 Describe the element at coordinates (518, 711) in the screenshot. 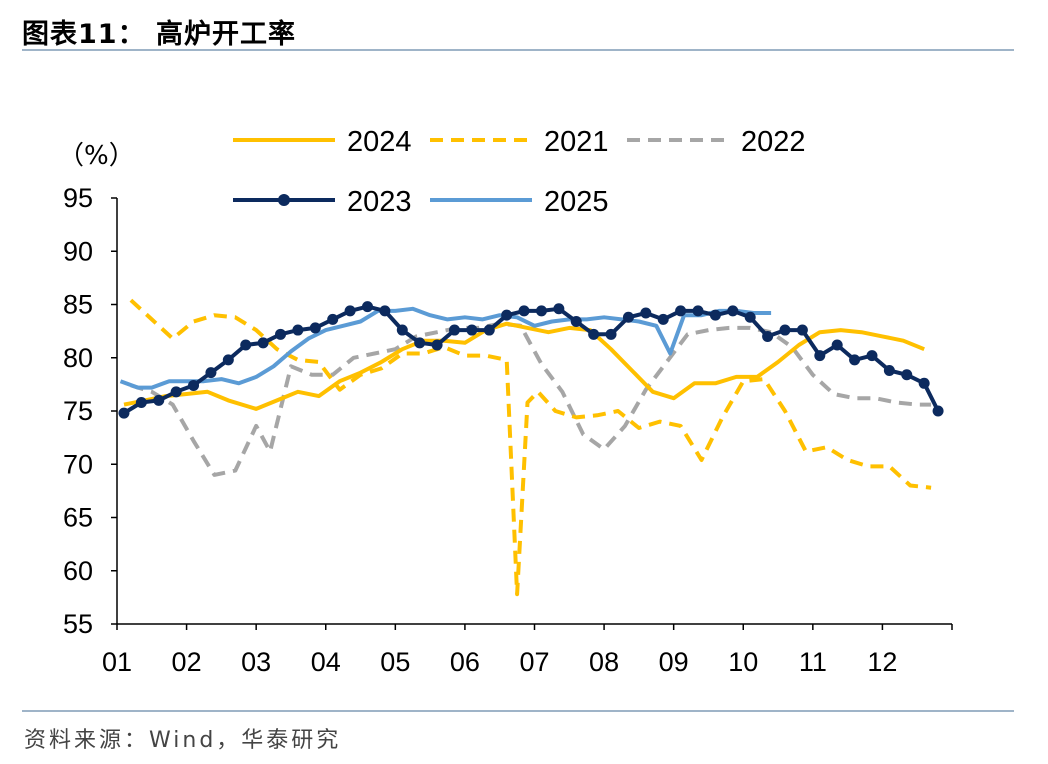

I see `bottom-divider` at that location.